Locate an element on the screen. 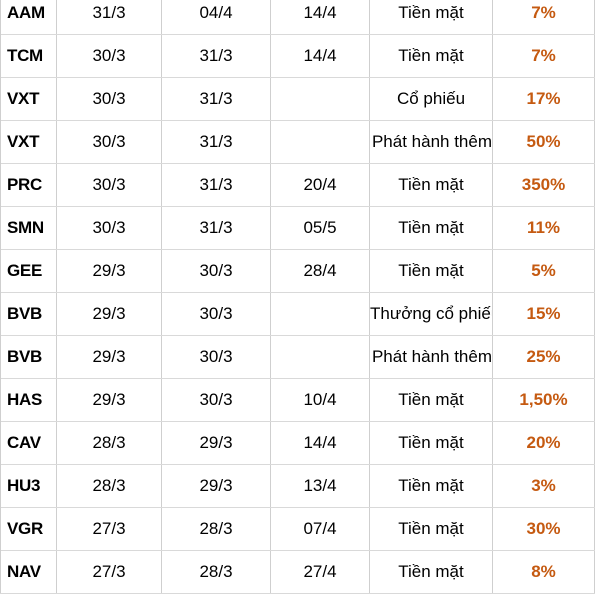  rate-cell: 20% is located at coordinates (543, 443).